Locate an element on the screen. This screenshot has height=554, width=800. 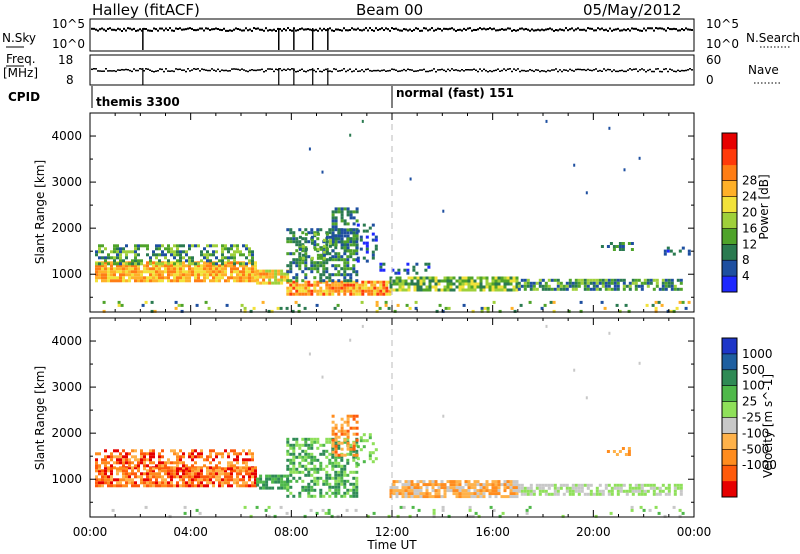
nave-tick-bottom: 0 is located at coordinates (710, 80).